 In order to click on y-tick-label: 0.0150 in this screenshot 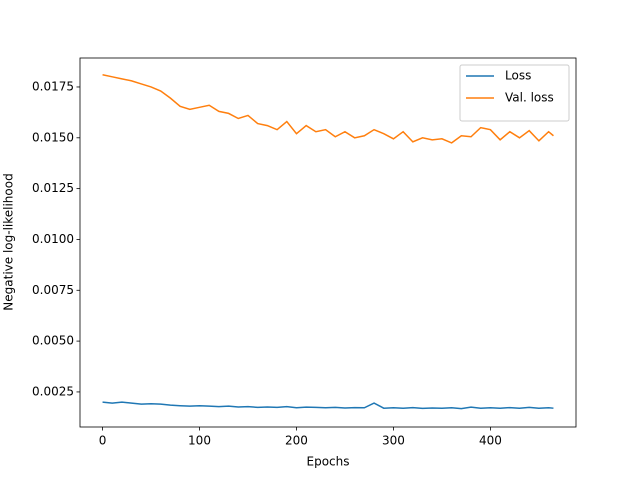, I will do `click(53, 137)`.